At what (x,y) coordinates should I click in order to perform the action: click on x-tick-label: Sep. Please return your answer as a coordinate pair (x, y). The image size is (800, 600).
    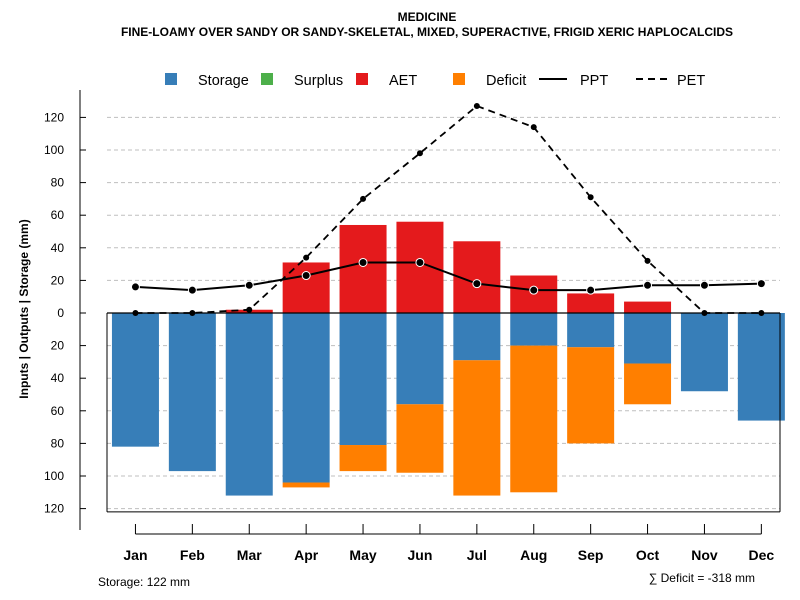
    Looking at the image, I should click on (591, 555).